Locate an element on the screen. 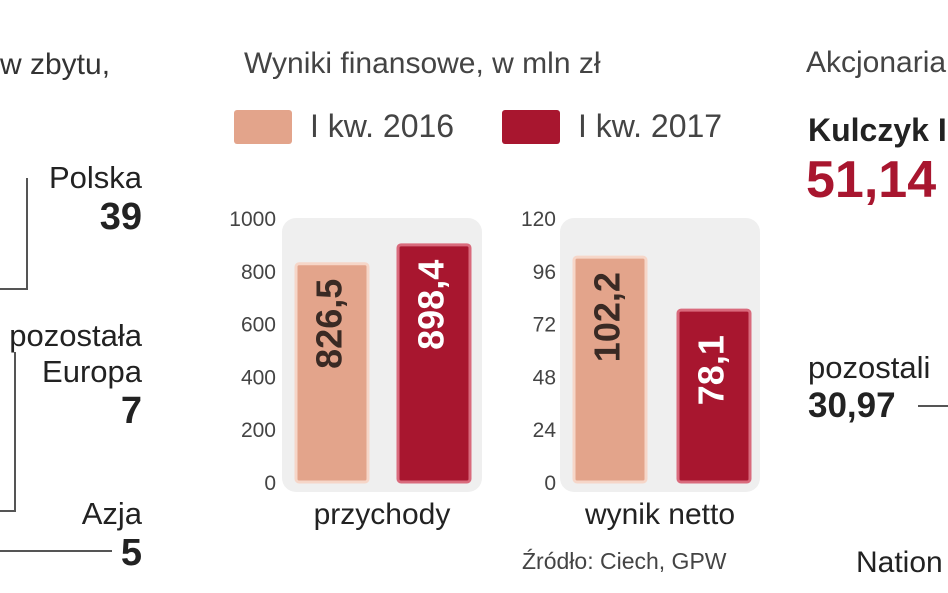  x-category-label: przychody is located at coordinates (382, 514).